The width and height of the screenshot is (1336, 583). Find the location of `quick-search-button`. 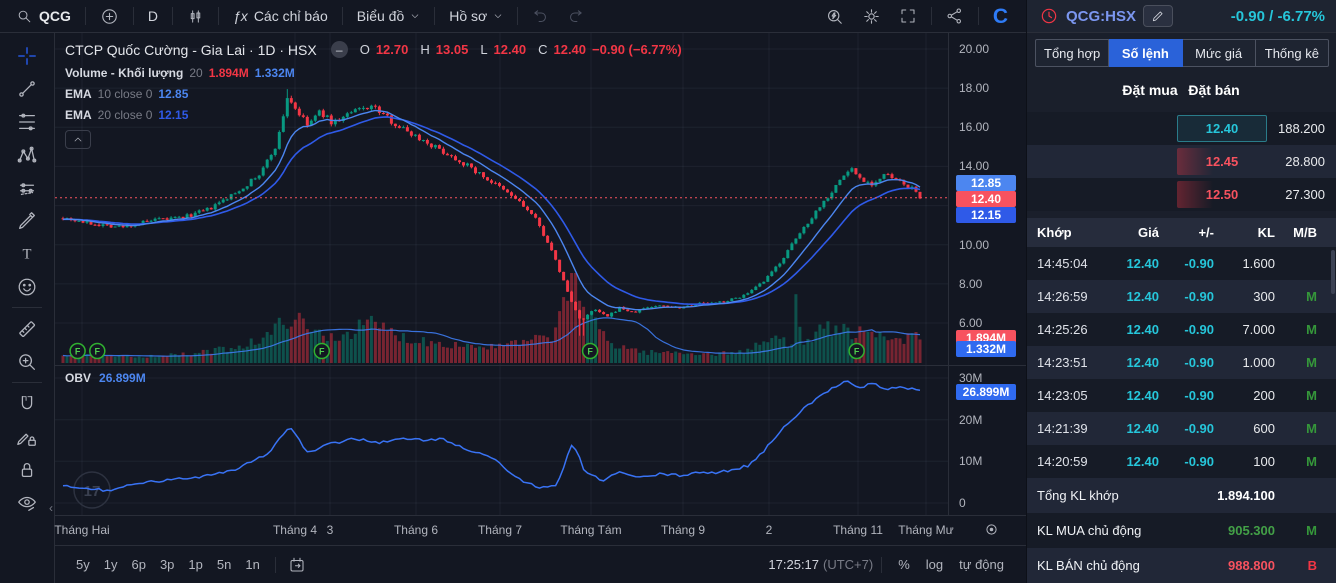

quick-search-button is located at coordinates (834, 16).